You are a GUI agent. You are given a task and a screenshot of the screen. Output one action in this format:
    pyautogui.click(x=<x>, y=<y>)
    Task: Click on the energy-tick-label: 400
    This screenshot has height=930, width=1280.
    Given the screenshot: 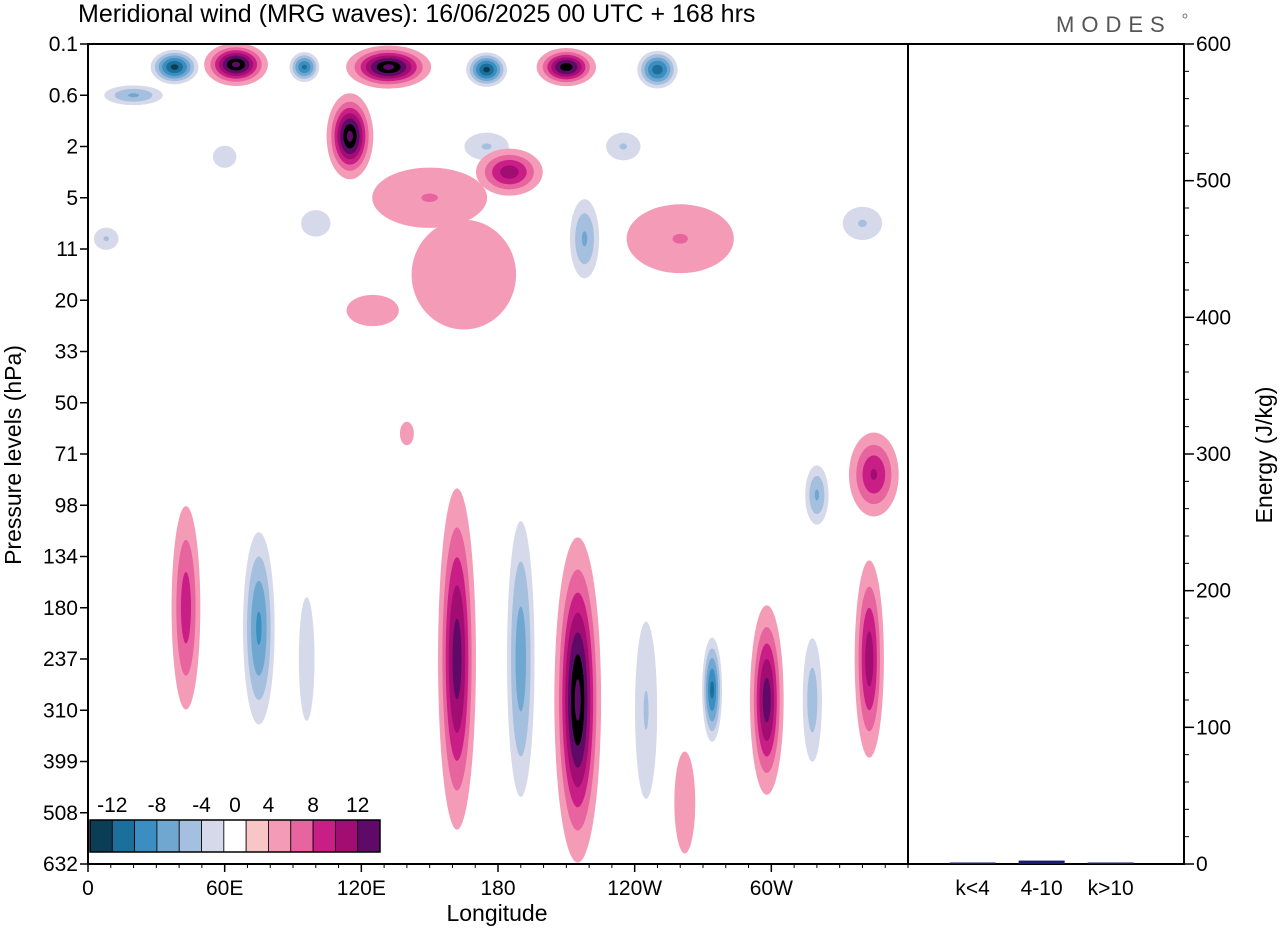 What is the action you would take?
    pyautogui.click(x=1213, y=317)
    